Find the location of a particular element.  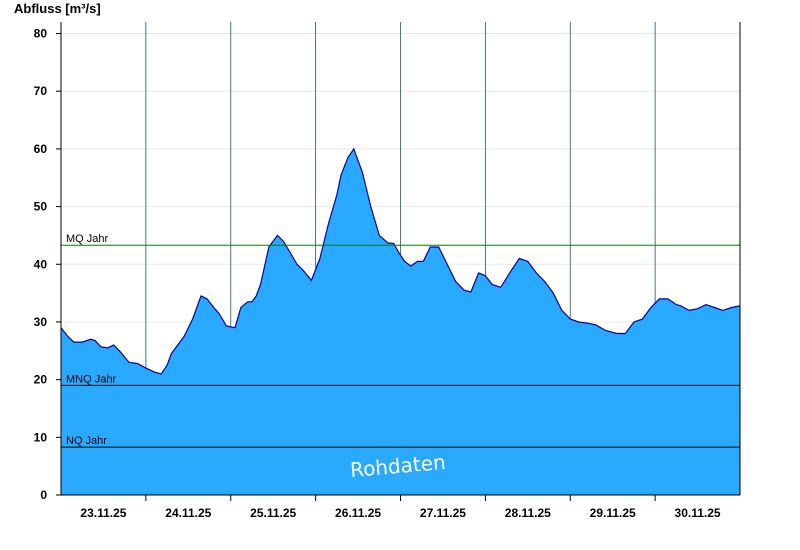

y-tick-label: 30 is located at coordinates (41, 322).